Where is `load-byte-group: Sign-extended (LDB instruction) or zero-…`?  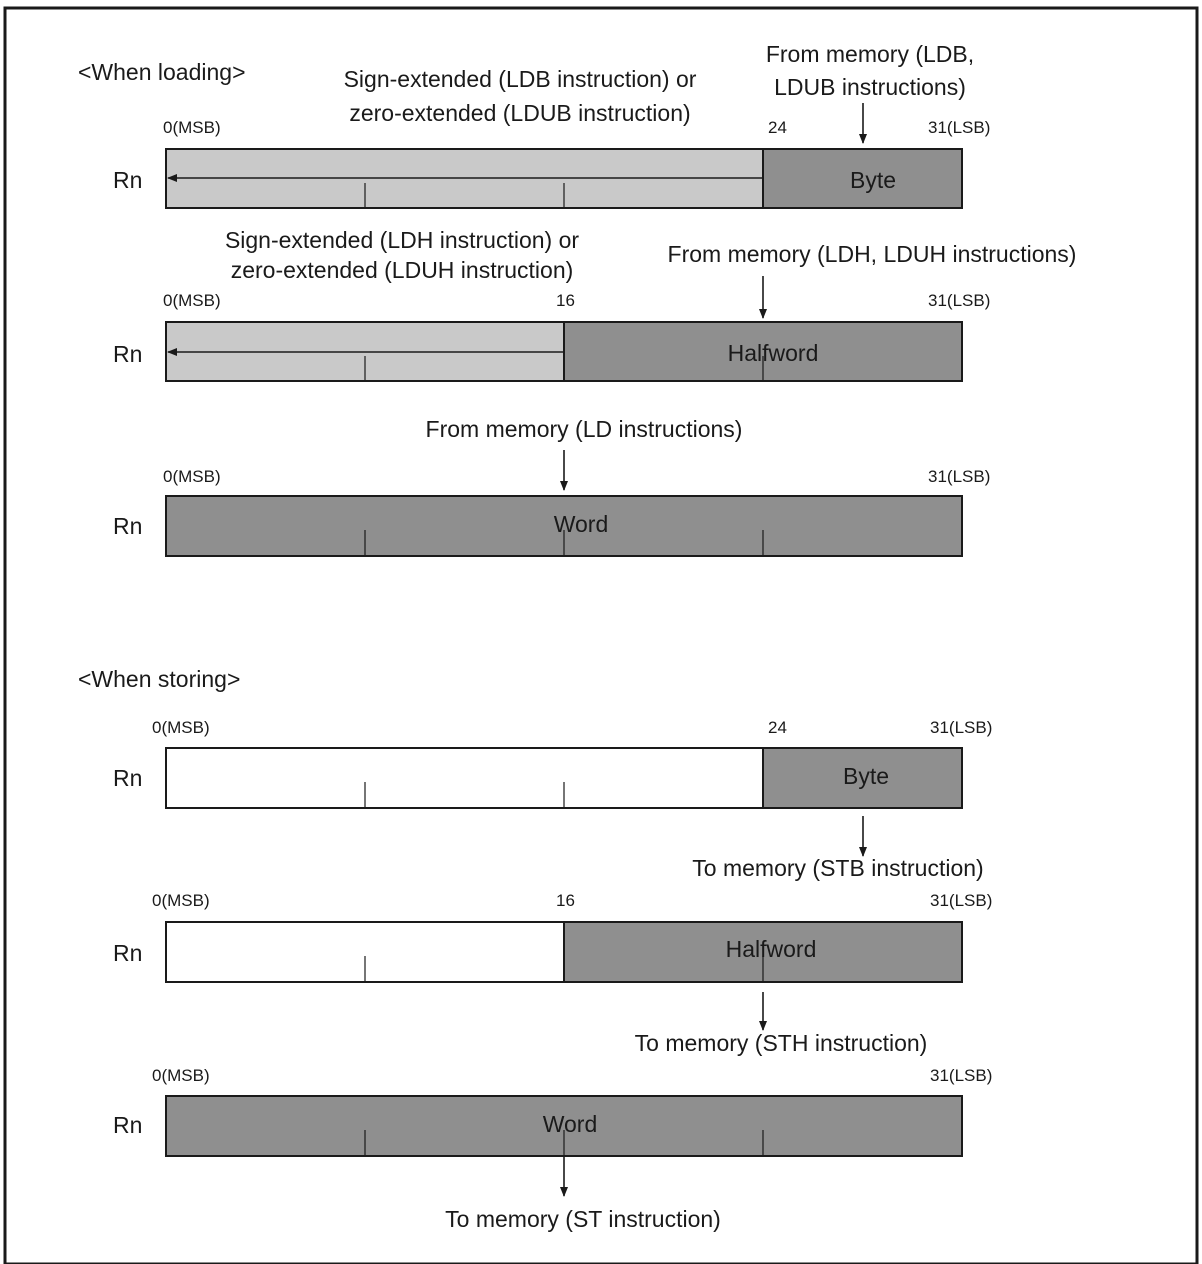 load-byte-group: Sign-extended (LDB instruction) or zero-… is located at coordinates (551, 125).